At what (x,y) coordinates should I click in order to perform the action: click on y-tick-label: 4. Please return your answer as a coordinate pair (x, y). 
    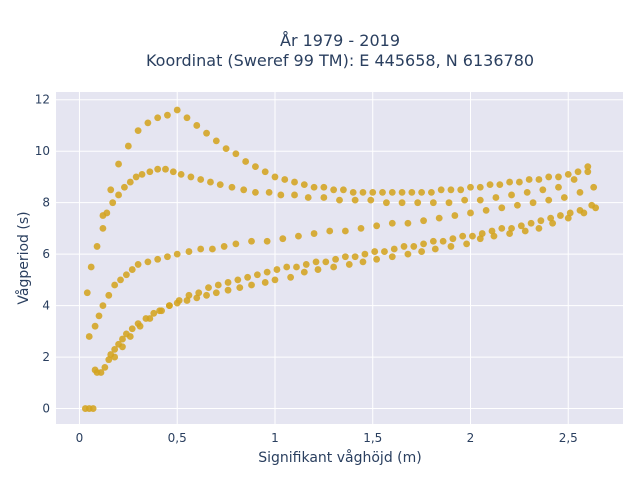
    Looking at the image, I should click on (46, 306).